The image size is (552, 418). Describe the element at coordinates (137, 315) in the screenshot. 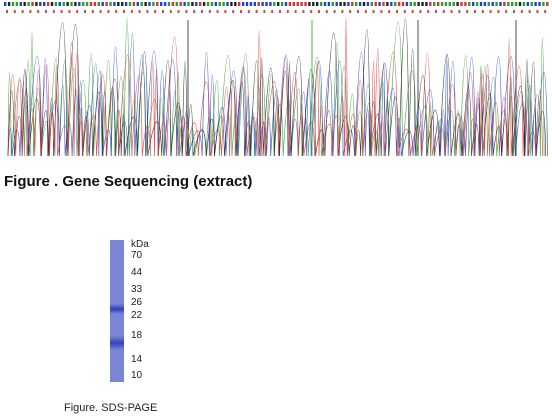

I see `mw-marker-22: 22` at that location.